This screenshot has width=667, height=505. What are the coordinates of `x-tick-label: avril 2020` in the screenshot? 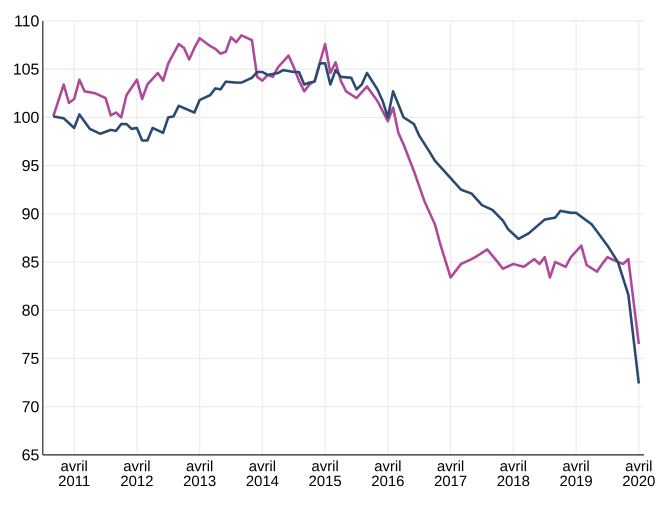 It's located at (639, 473).